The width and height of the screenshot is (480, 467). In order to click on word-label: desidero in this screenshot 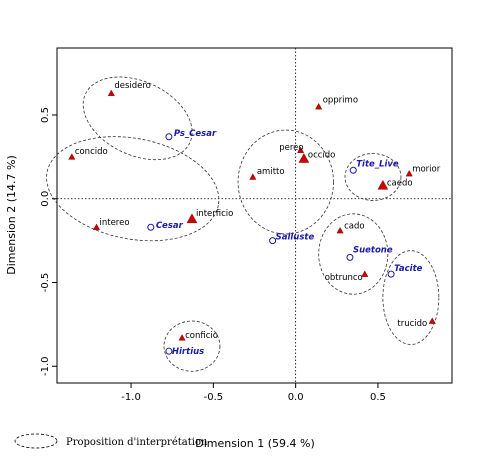, I will do `click(132, 86)`.